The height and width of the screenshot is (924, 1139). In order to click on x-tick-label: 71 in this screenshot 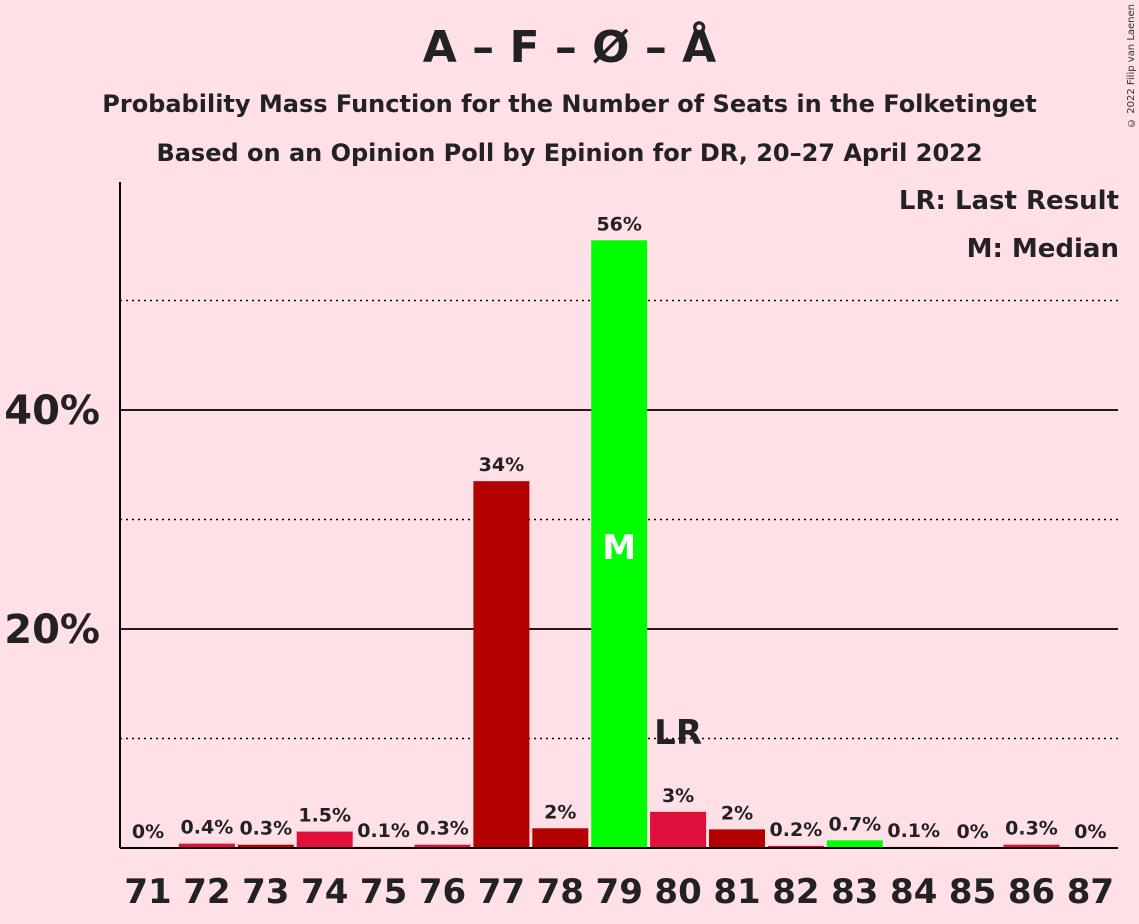, I will do `click(147, 892)`.